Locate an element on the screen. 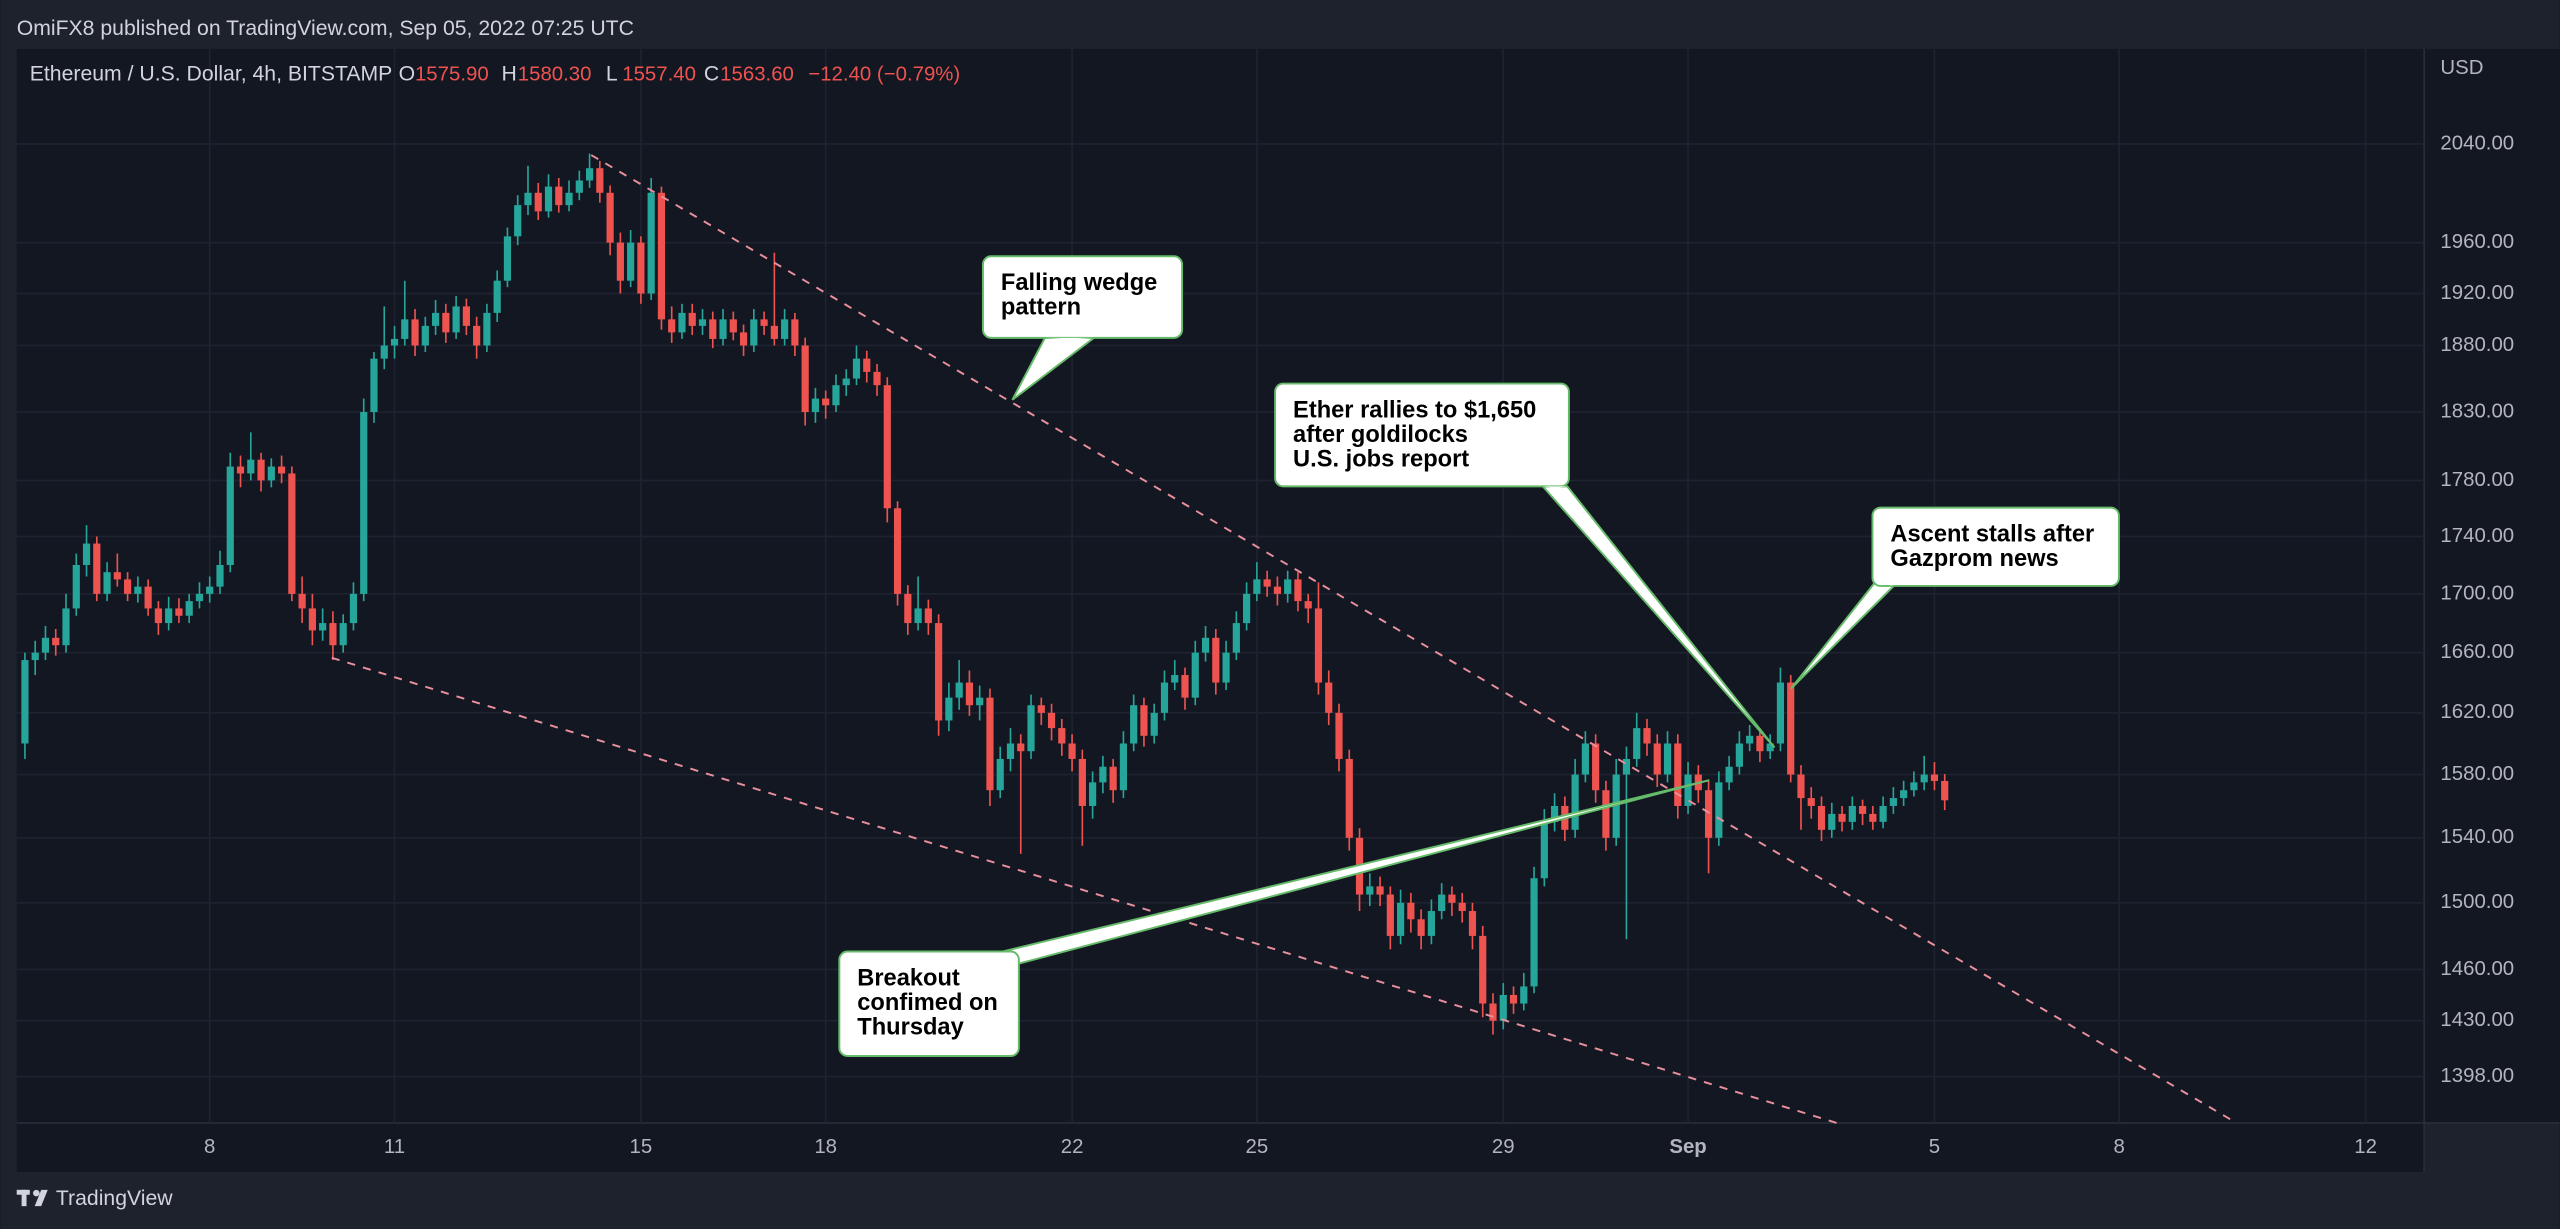 The height and width of the screenshot is (1229, 2560). y-tick-label: 1740.00 is located at coordinates (2477, 536).